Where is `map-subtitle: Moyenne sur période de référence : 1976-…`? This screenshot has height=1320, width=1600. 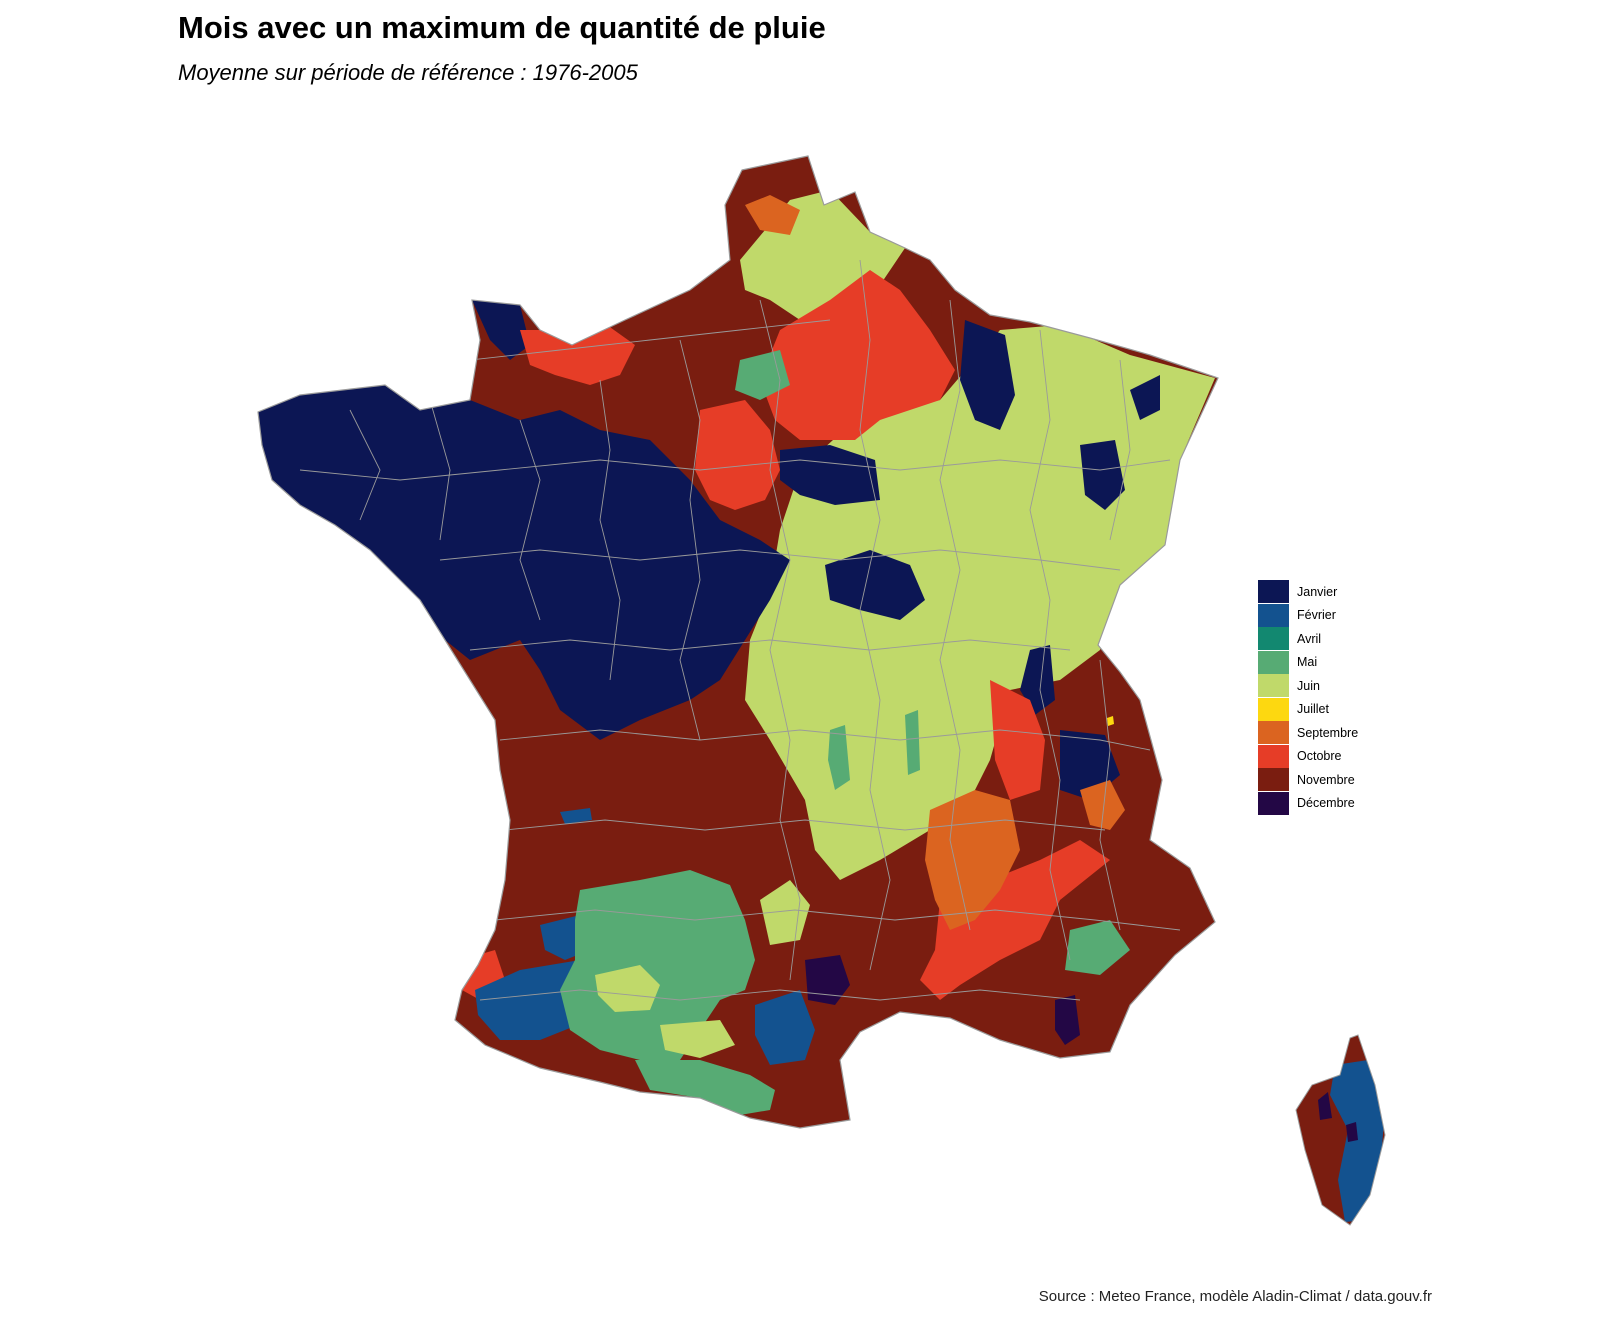 map-subtitle: Moyenne sur période de référence : 1976-… is located at coordinates (408, 72).